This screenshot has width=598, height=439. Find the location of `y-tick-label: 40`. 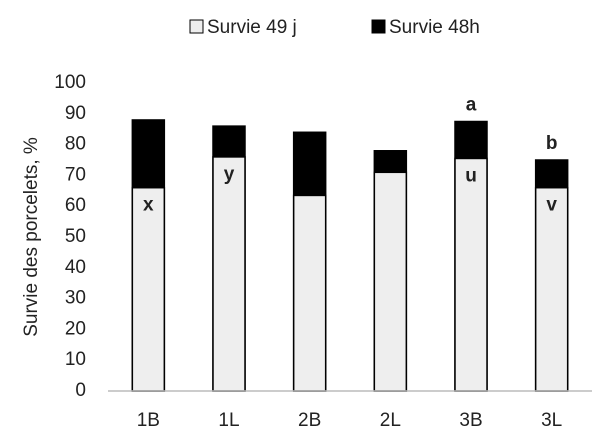

y-tick-label: 40 is located at coordinates (75, 267).